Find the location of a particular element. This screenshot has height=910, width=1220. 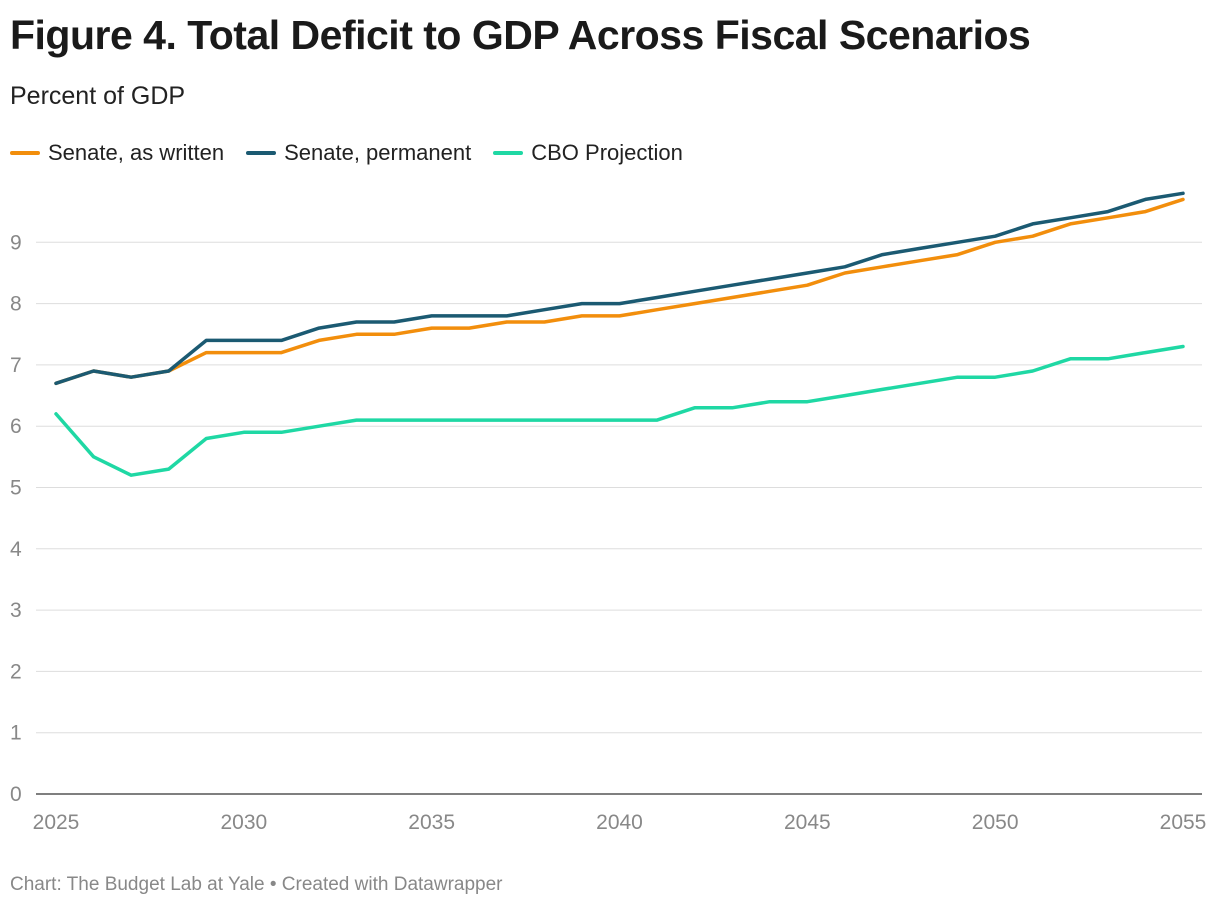

y-tick-label: 1 is located at coordinates (16, 733).